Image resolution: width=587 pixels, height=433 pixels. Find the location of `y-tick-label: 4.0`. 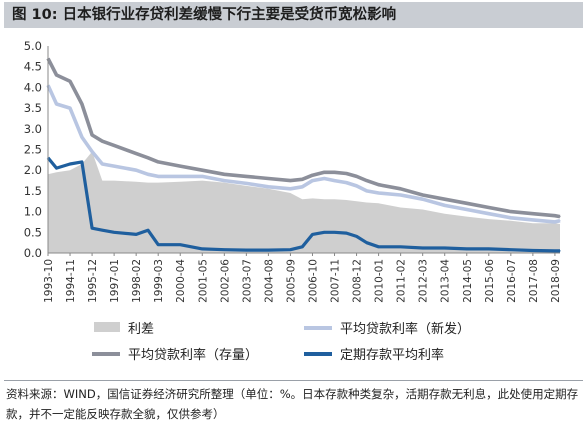

y-tick-label: 4.0 is located at coordinates (33, 87).